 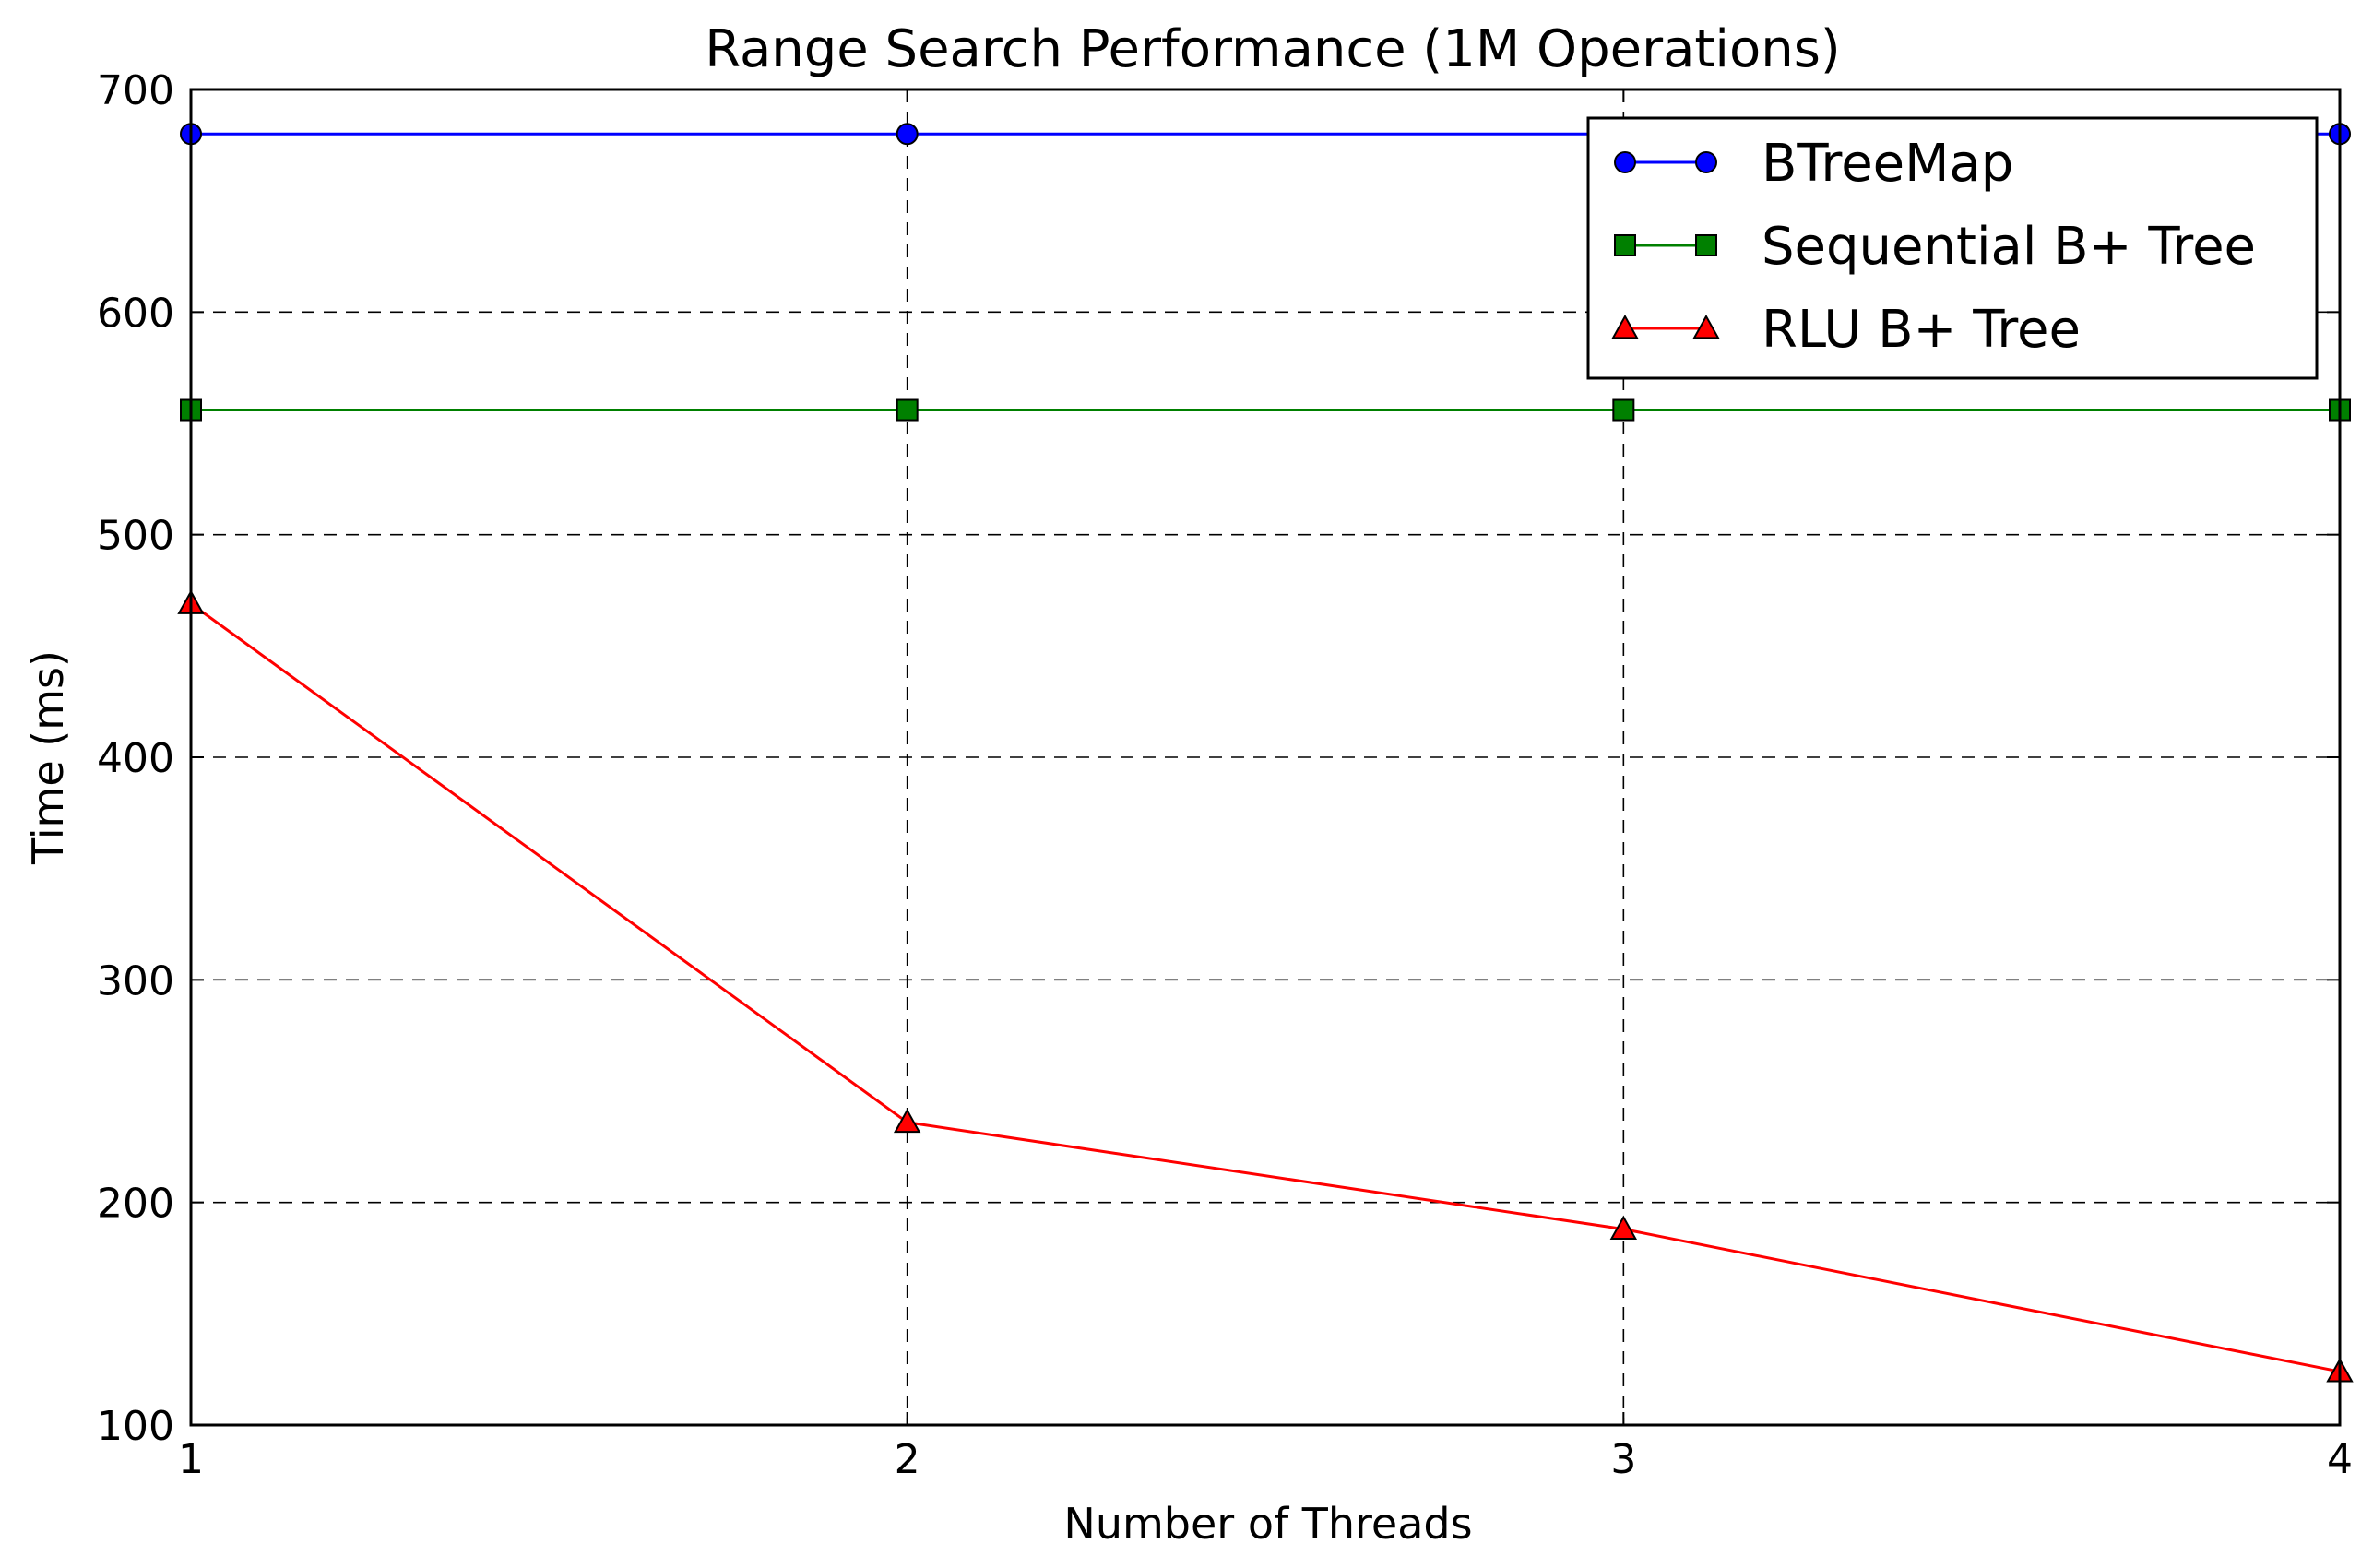 What do you see at coordinates (135, 1426) in the screenshot?
I see `y-tick-label: 100` at bounding box center [135, 1426].